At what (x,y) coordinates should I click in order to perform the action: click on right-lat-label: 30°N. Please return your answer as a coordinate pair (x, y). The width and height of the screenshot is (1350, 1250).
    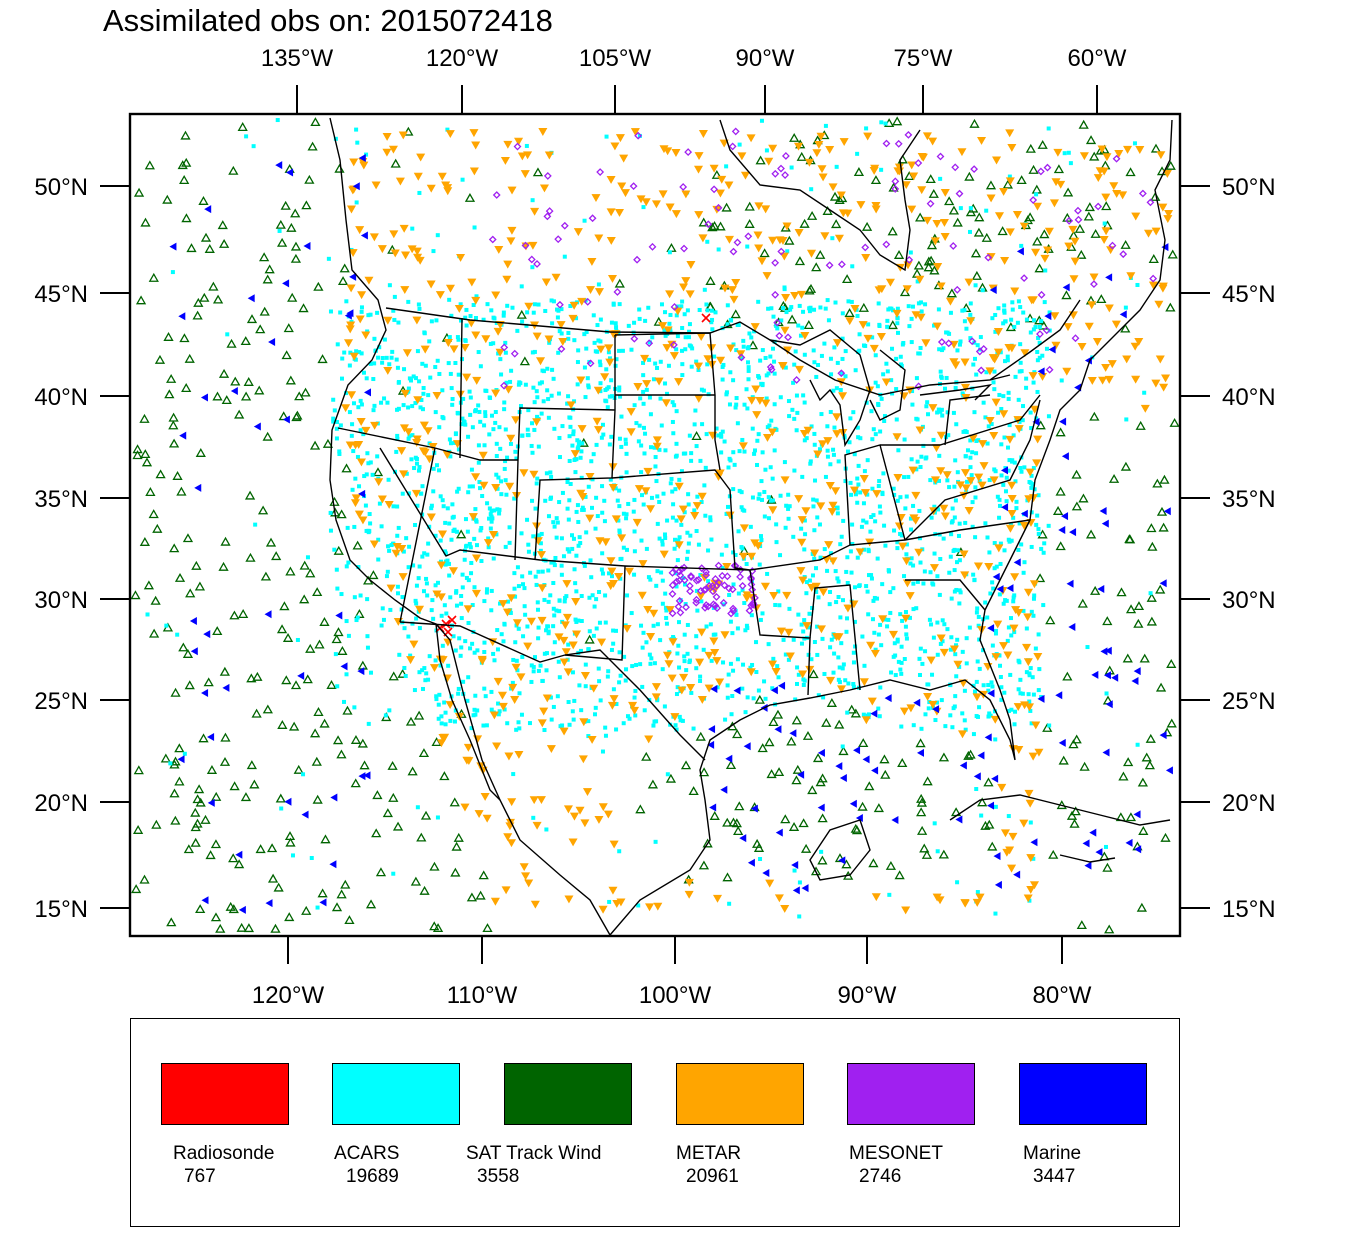
    Looking at the image, I should click on (1249, 600).